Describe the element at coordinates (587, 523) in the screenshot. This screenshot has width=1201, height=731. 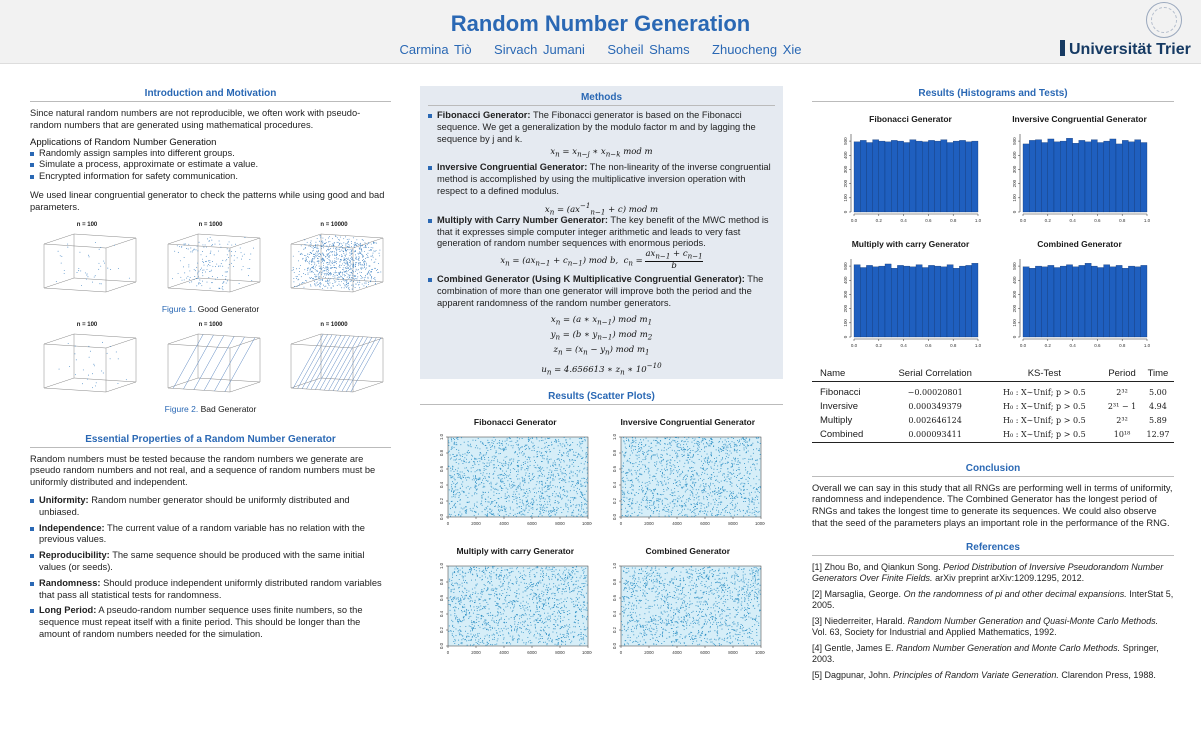
I see `x-tick-label: 10000` at that location.